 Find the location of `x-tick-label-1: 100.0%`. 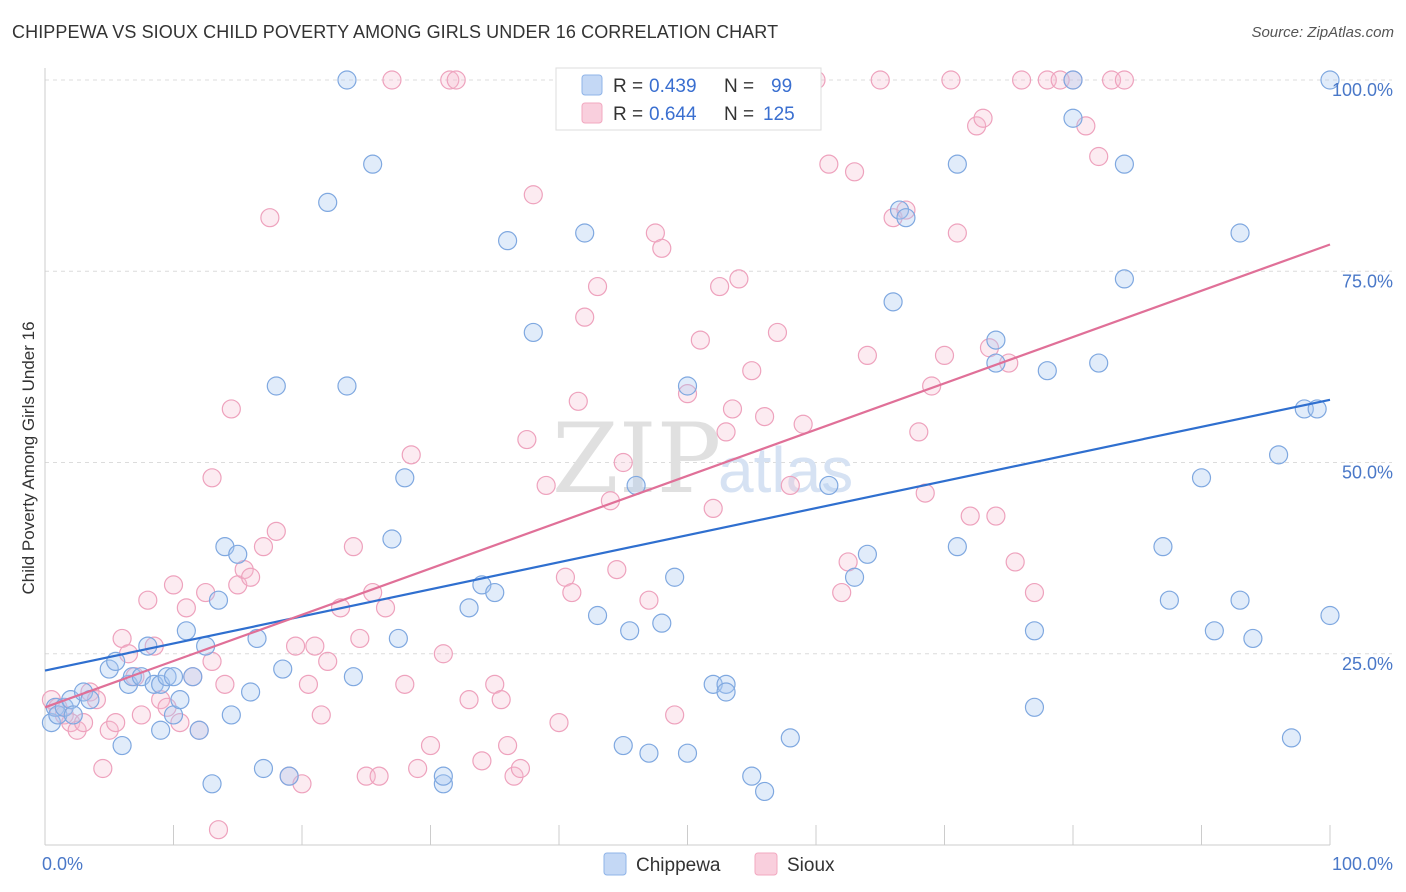

x-tick-label-1: 100.0% is located at coordinates (1362, 864).